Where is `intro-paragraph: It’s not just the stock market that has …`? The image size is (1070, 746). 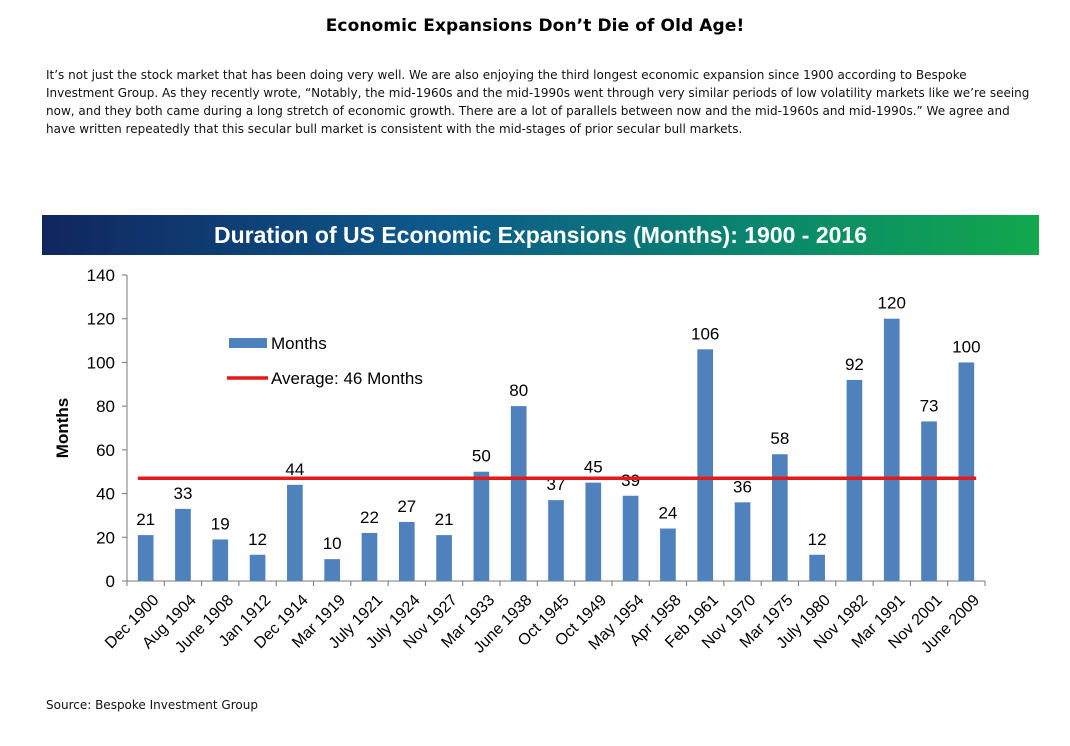
intro-paragraph: It’s not just the stock market that has … is located at coordinates (538, 102).